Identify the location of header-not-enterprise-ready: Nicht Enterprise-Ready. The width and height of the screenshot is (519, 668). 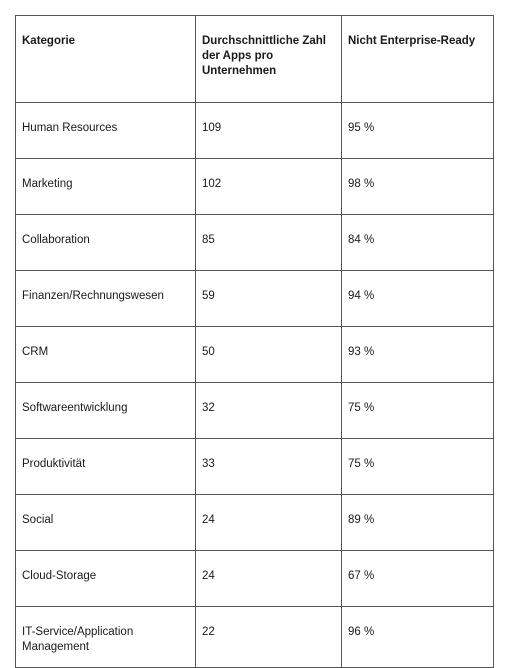
(417, 59).